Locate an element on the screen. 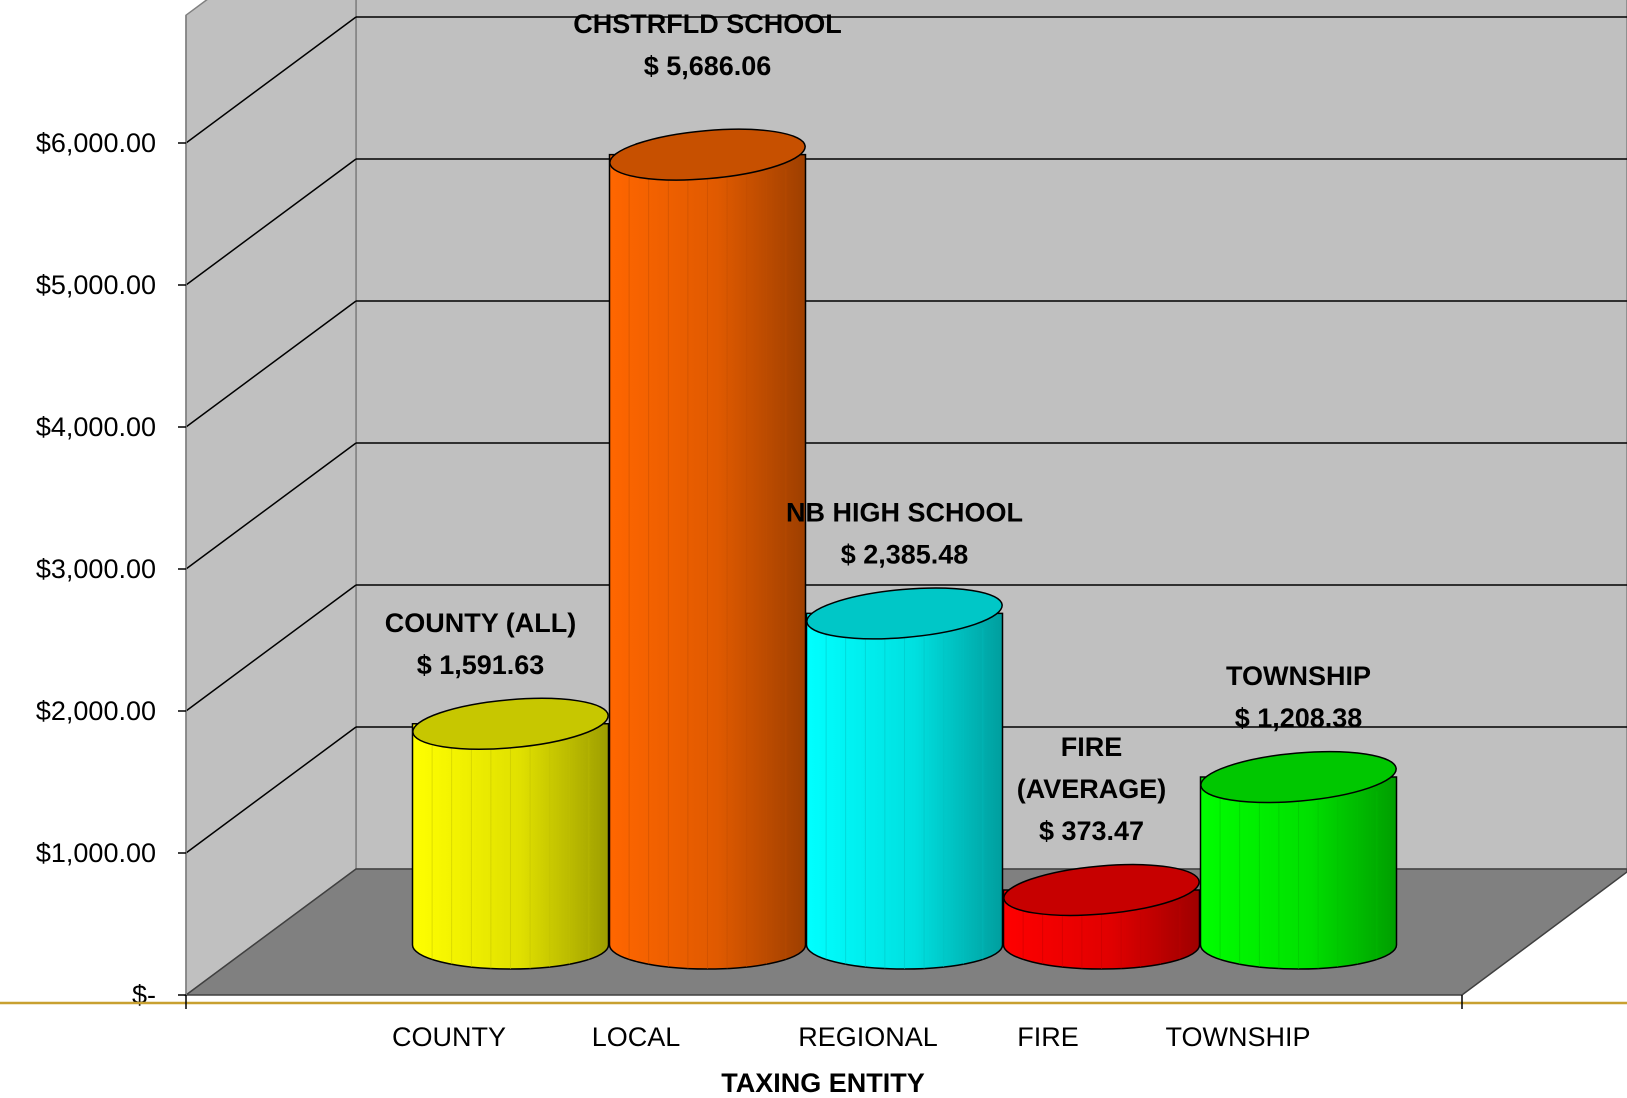 This screenshot has height=1098, width=1627. data-label: TOWNSHIP is located at coordinates (1298, 676).